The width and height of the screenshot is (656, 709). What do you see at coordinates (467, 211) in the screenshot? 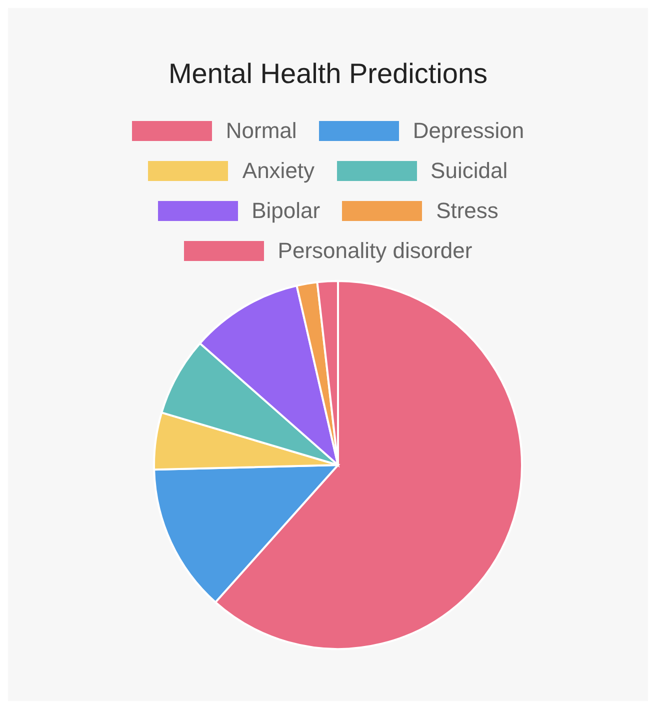
I see `legend-label: Stress` at bounding box center [467, 211].